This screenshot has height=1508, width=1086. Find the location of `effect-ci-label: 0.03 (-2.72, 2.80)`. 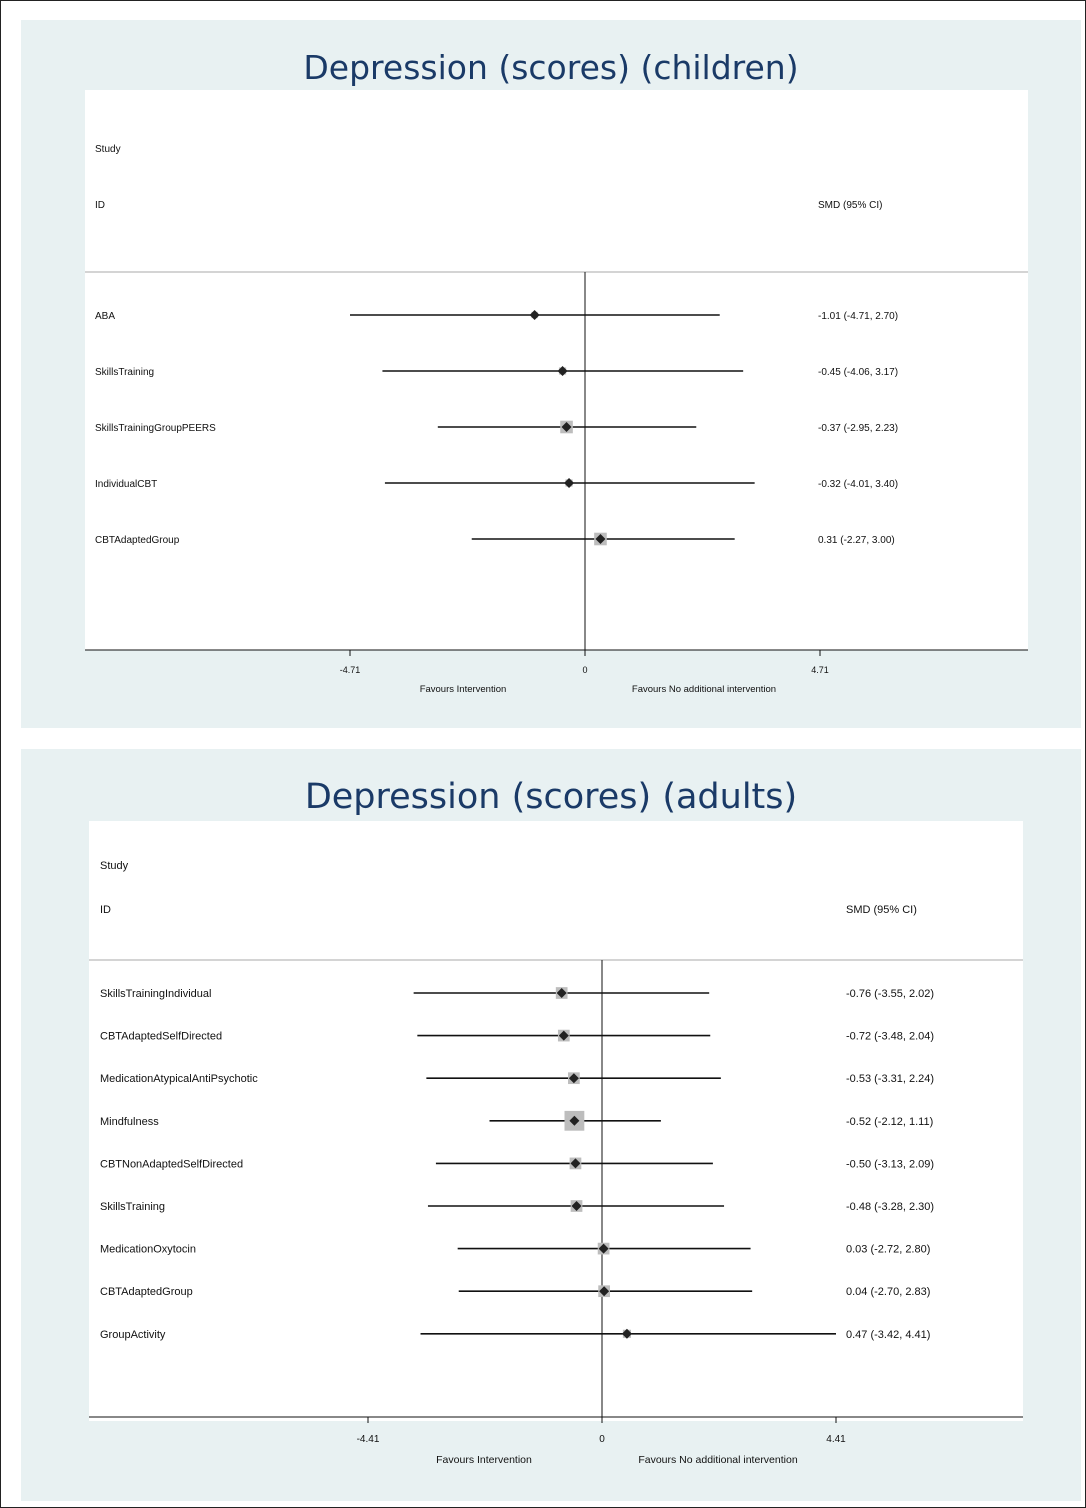

effect-ci-label: 0.03 (-2.72, 2.80) is located at coordinates (888, 1250).